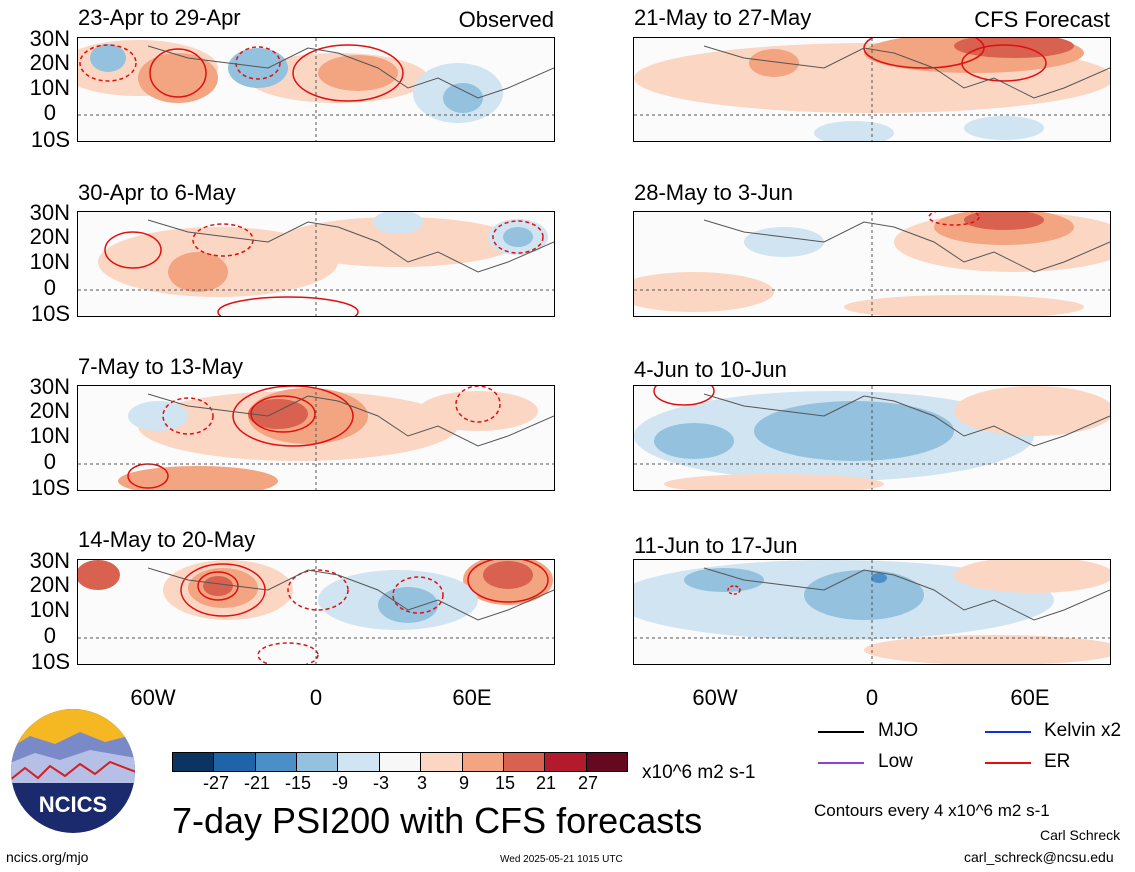 The image size is (1135, 872). Describe the element at coordinates (710, 369) in the screenshot. I see `panel-title-6: 4-Jun to 10-Jun` at that location.